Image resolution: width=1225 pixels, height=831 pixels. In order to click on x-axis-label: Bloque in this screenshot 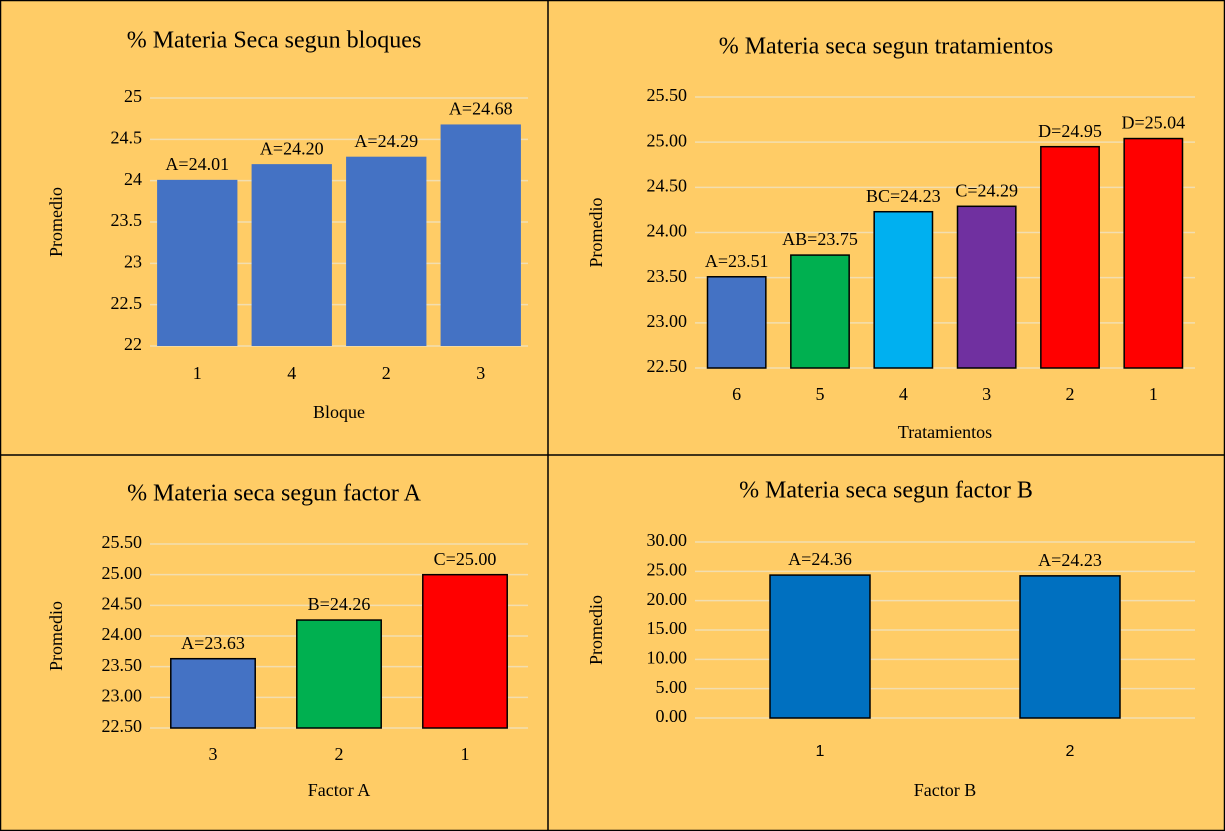, I will do `click(339, 412)`.